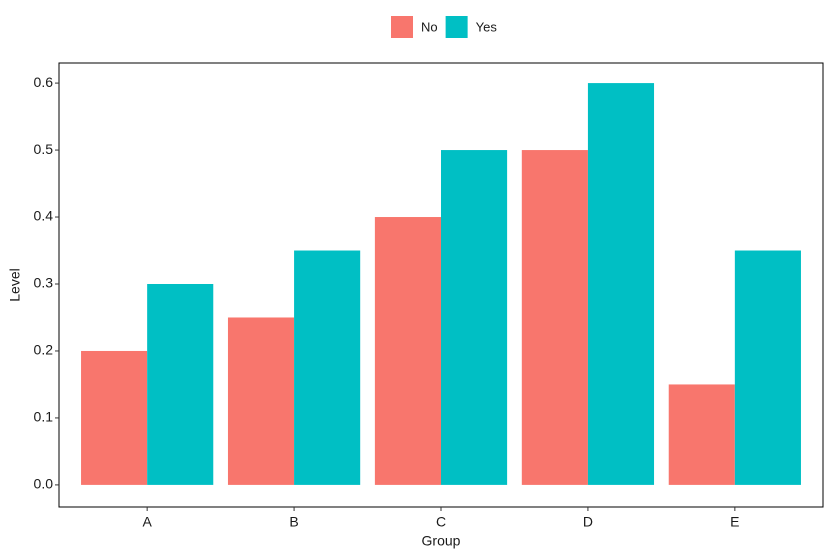 The width and height of the screenshot is (832, 557). Describe the element at coordinates (147, 522) in the screenshot. I see `x-tick-label: A` at that location.